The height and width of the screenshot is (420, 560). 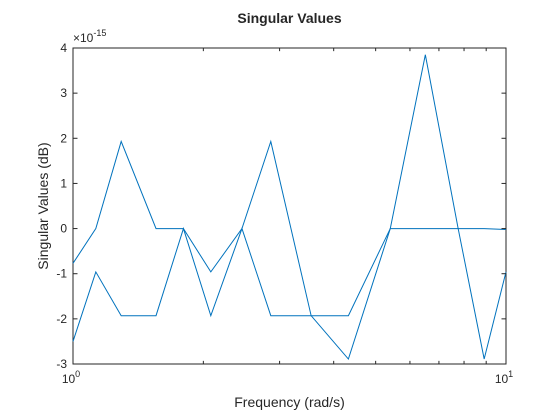 I want to click on y-multiplier-base: ×10, so click(x=83, y=38).